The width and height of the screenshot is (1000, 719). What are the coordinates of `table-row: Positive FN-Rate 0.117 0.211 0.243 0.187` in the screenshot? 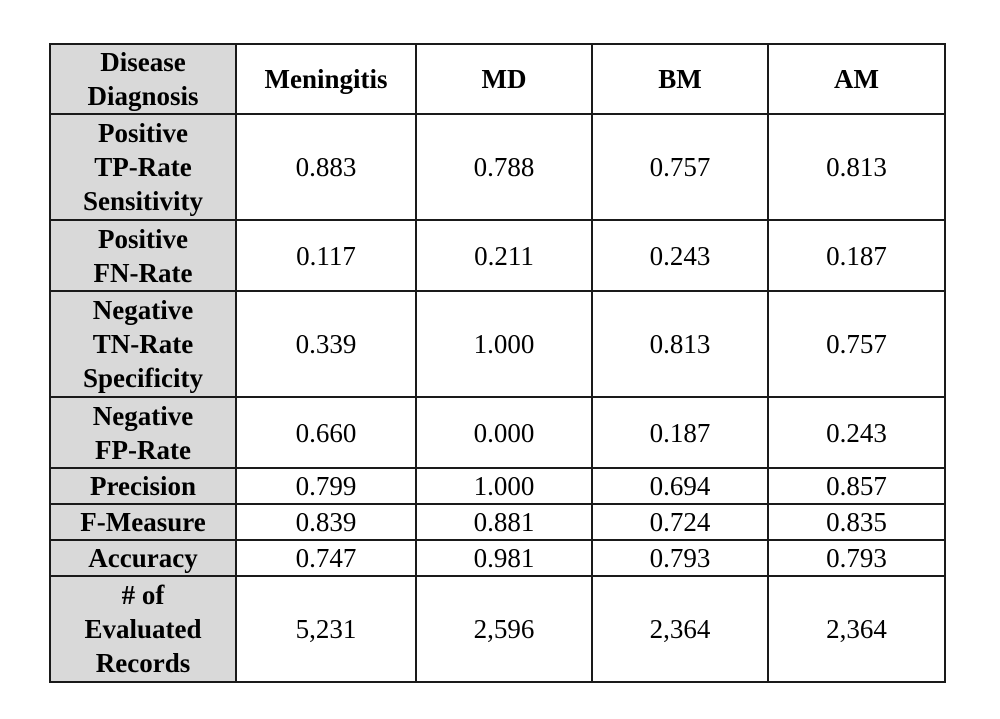 It's located at (497, 255).